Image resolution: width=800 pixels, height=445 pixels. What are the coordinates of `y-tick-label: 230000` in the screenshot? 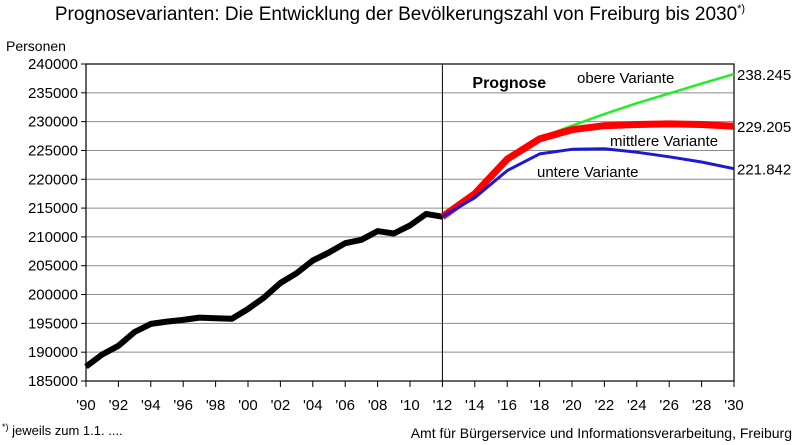 It's located at (53, 122).